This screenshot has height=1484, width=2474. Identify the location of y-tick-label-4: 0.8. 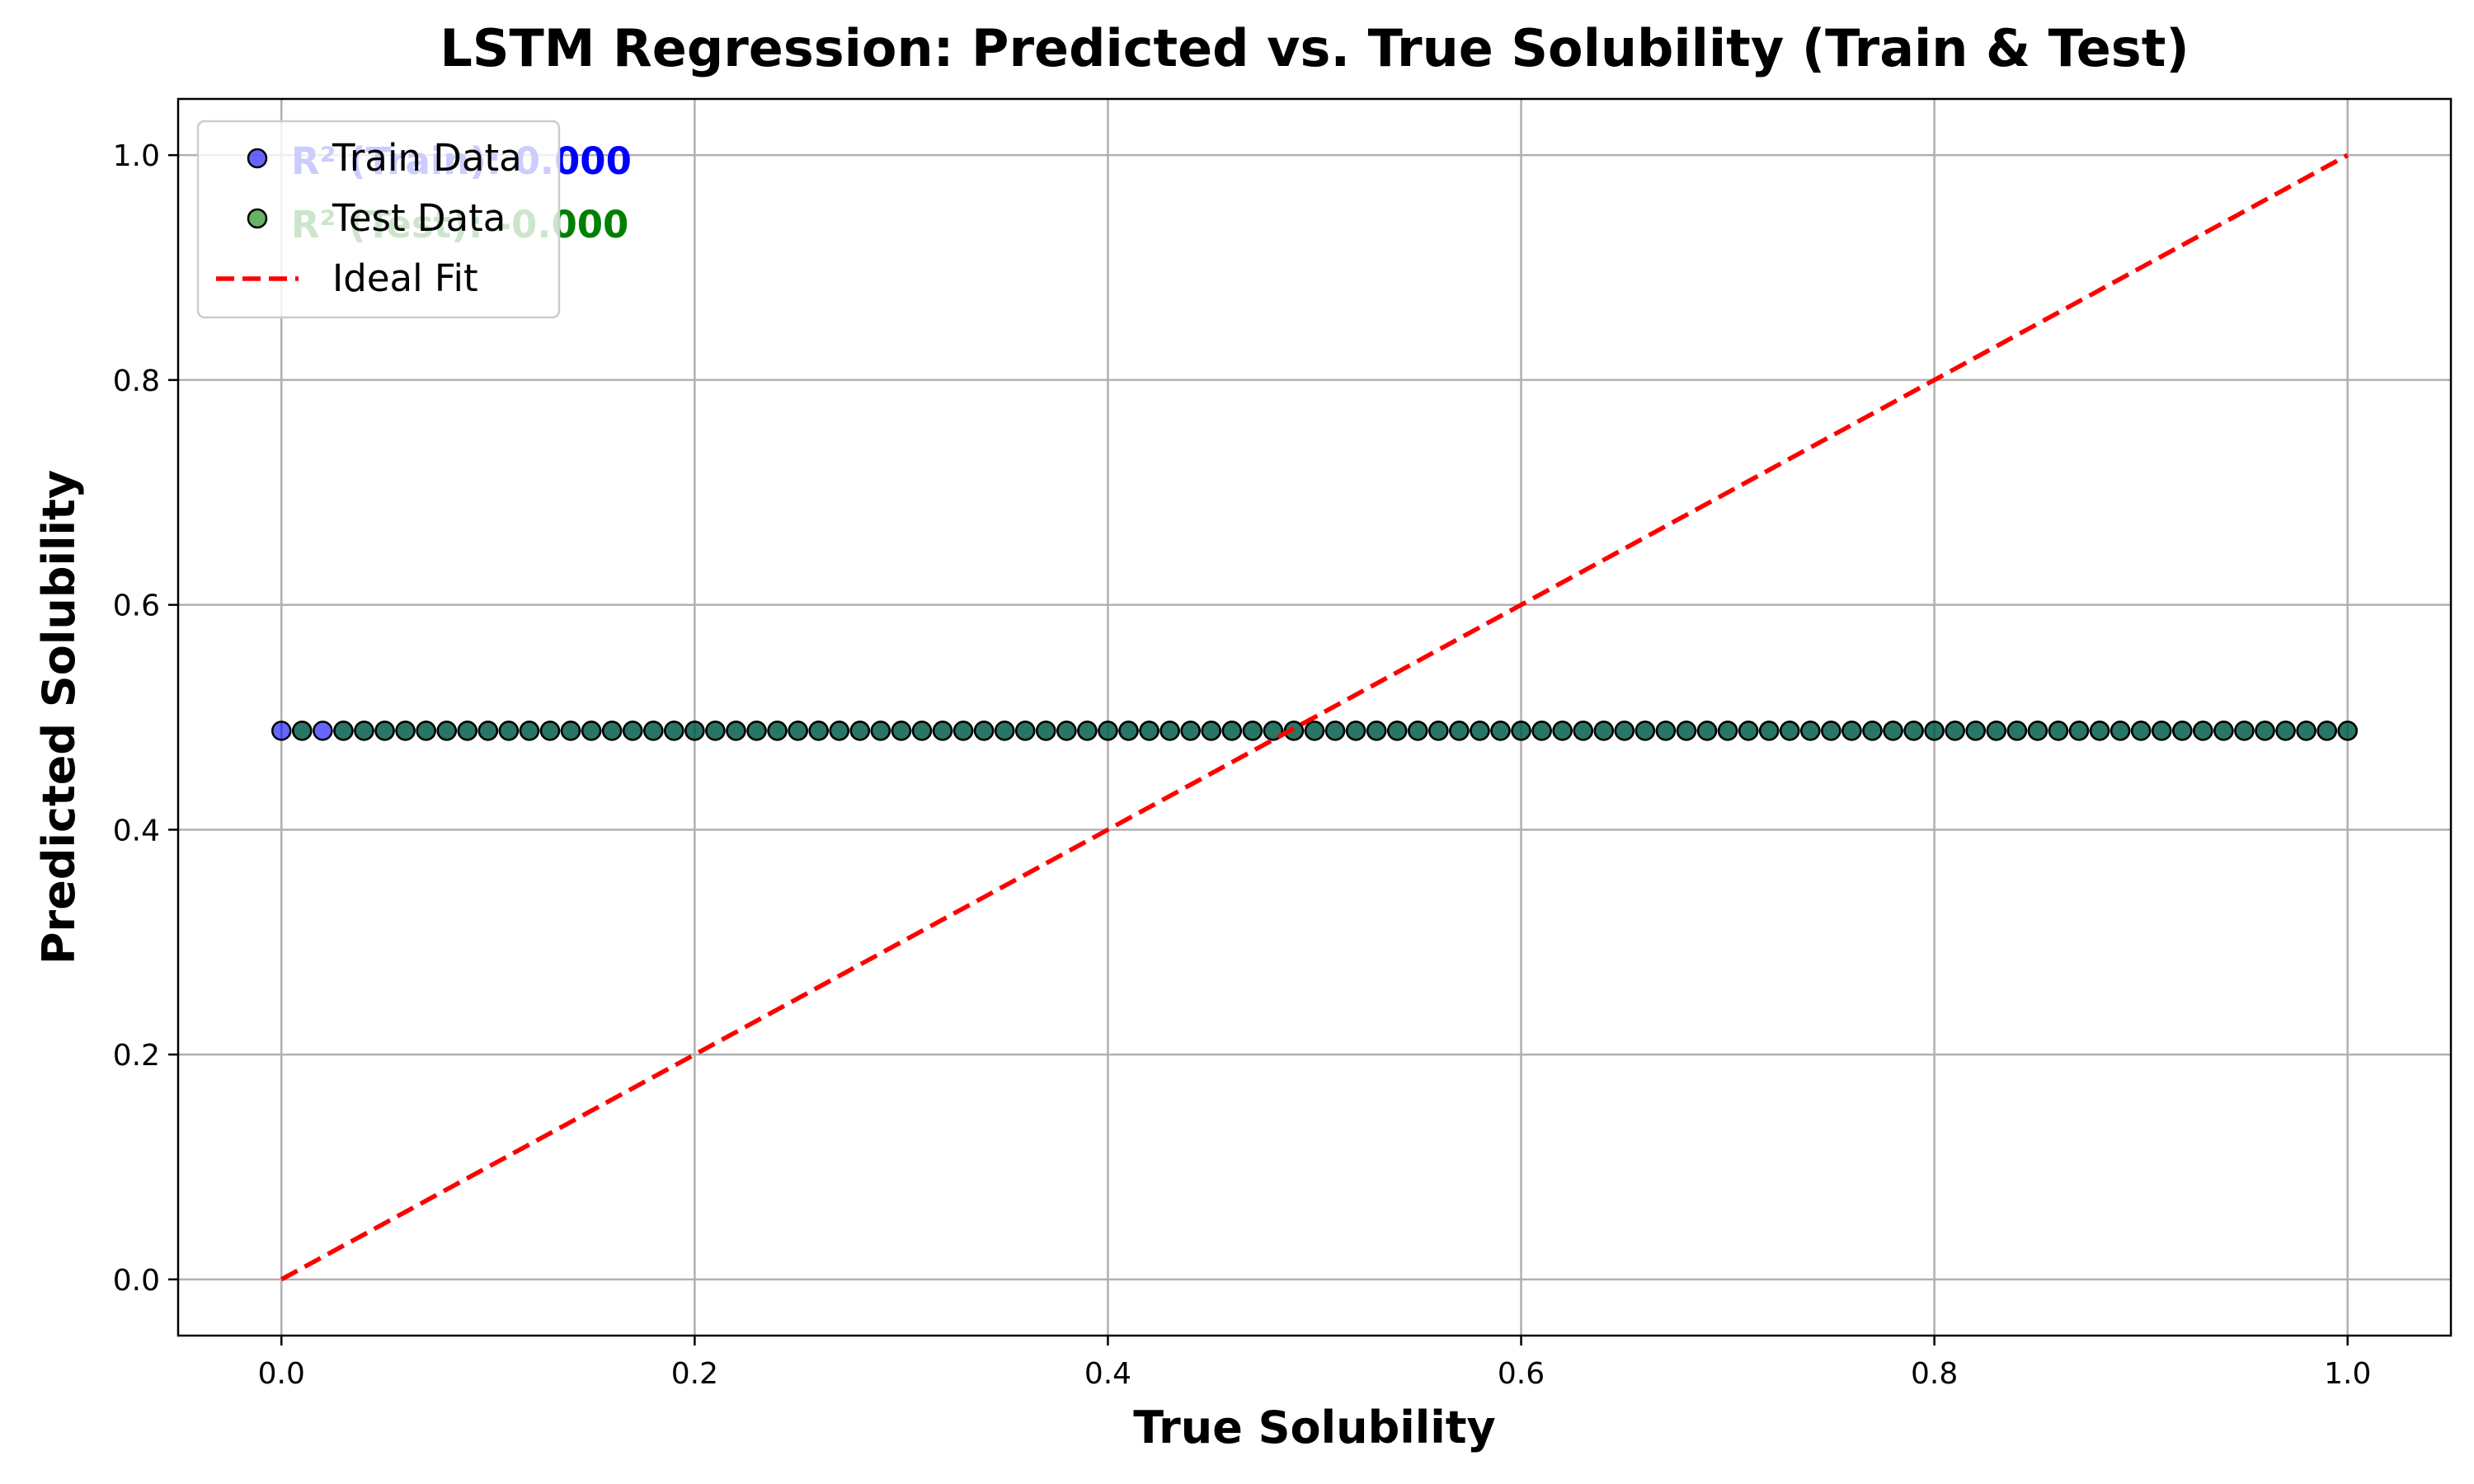
(136, 381).